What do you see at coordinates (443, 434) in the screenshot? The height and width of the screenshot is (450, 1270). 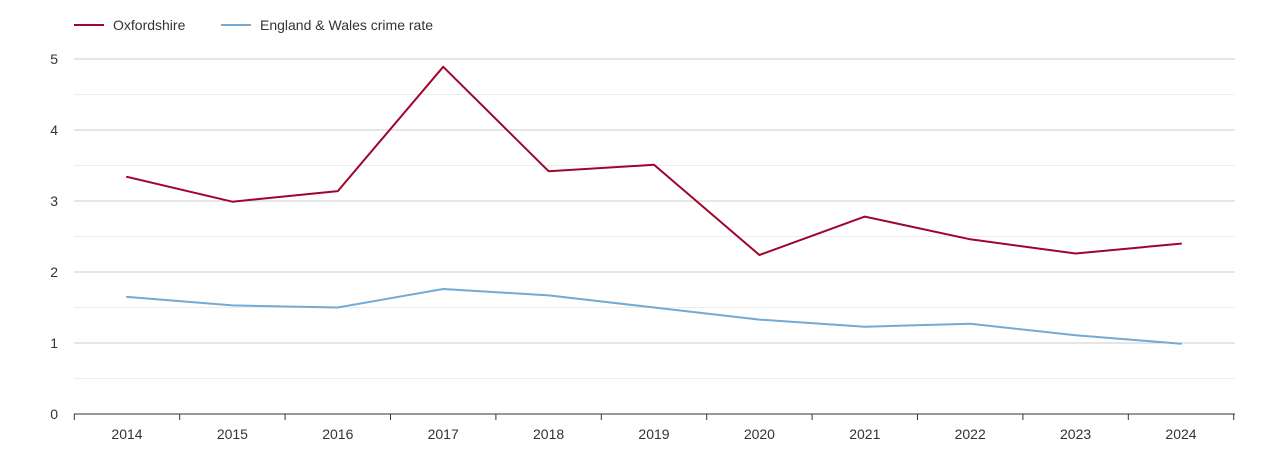 I see `x-tick-label: 2017` at bounding box center [443, 434].